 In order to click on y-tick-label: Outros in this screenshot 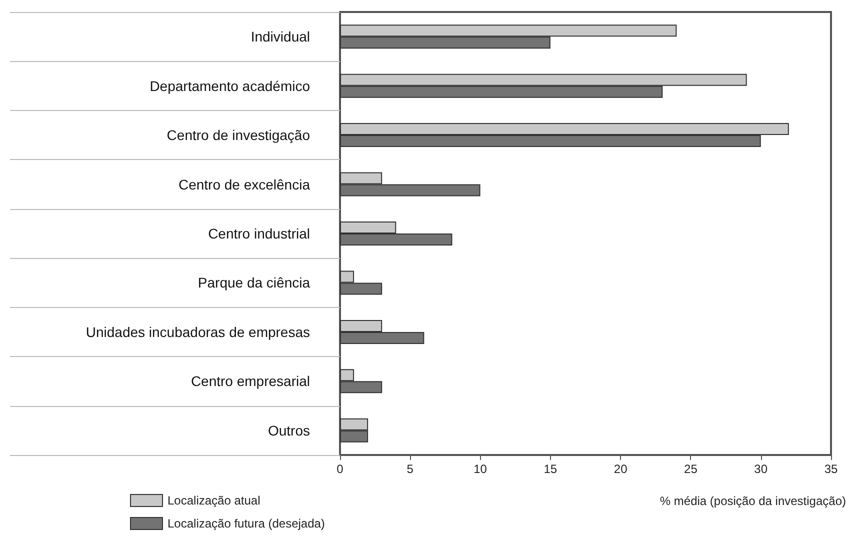, I will do `click(289, 430)`.